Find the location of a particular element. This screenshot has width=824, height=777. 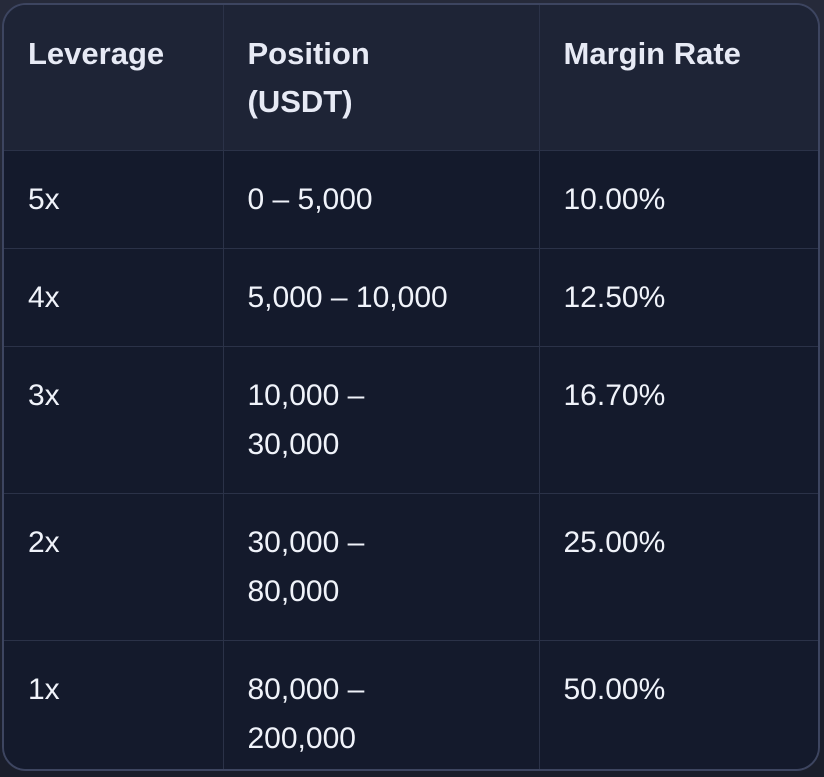

leverage-cell: 1x is located at coordinates (114, 704).